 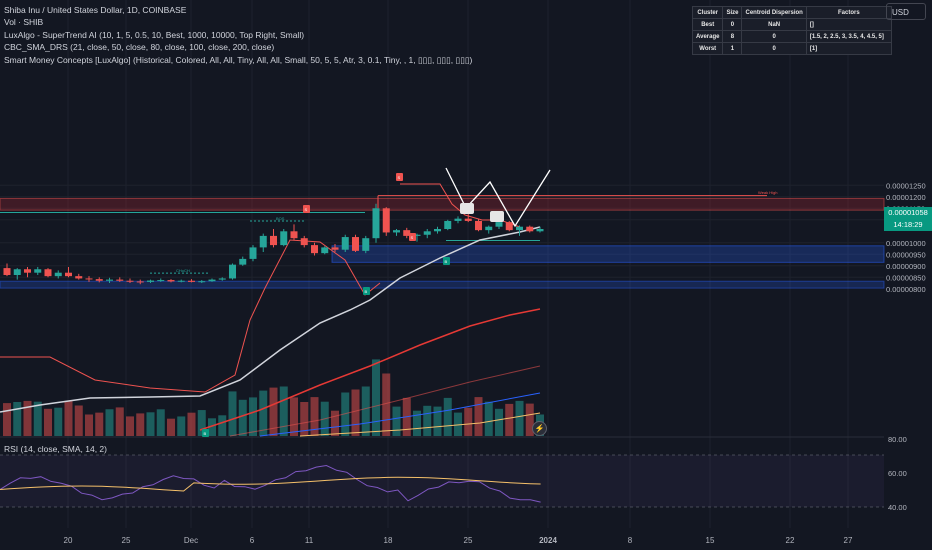 What do you see at coordinates (732, 24) in the screenshot?
I see `cell-size: 0` at bounding box center [732, 24].